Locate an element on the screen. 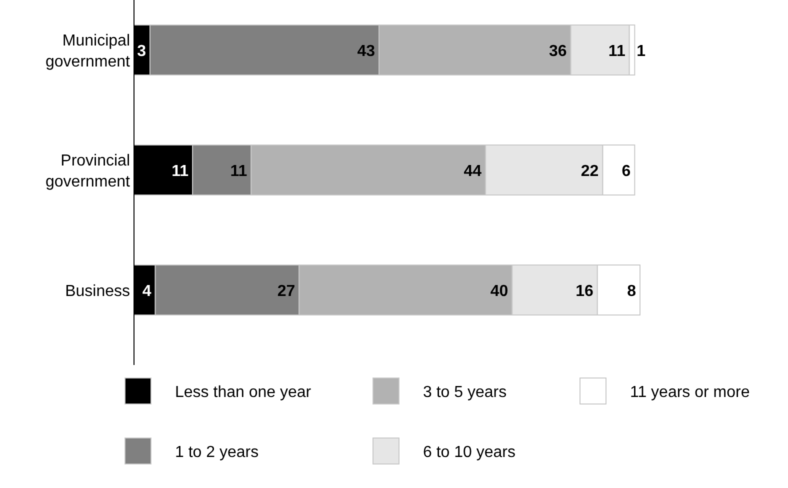 This screenshot has width=788, height=488. data-label: 36 is located at coordinates (557, 51).